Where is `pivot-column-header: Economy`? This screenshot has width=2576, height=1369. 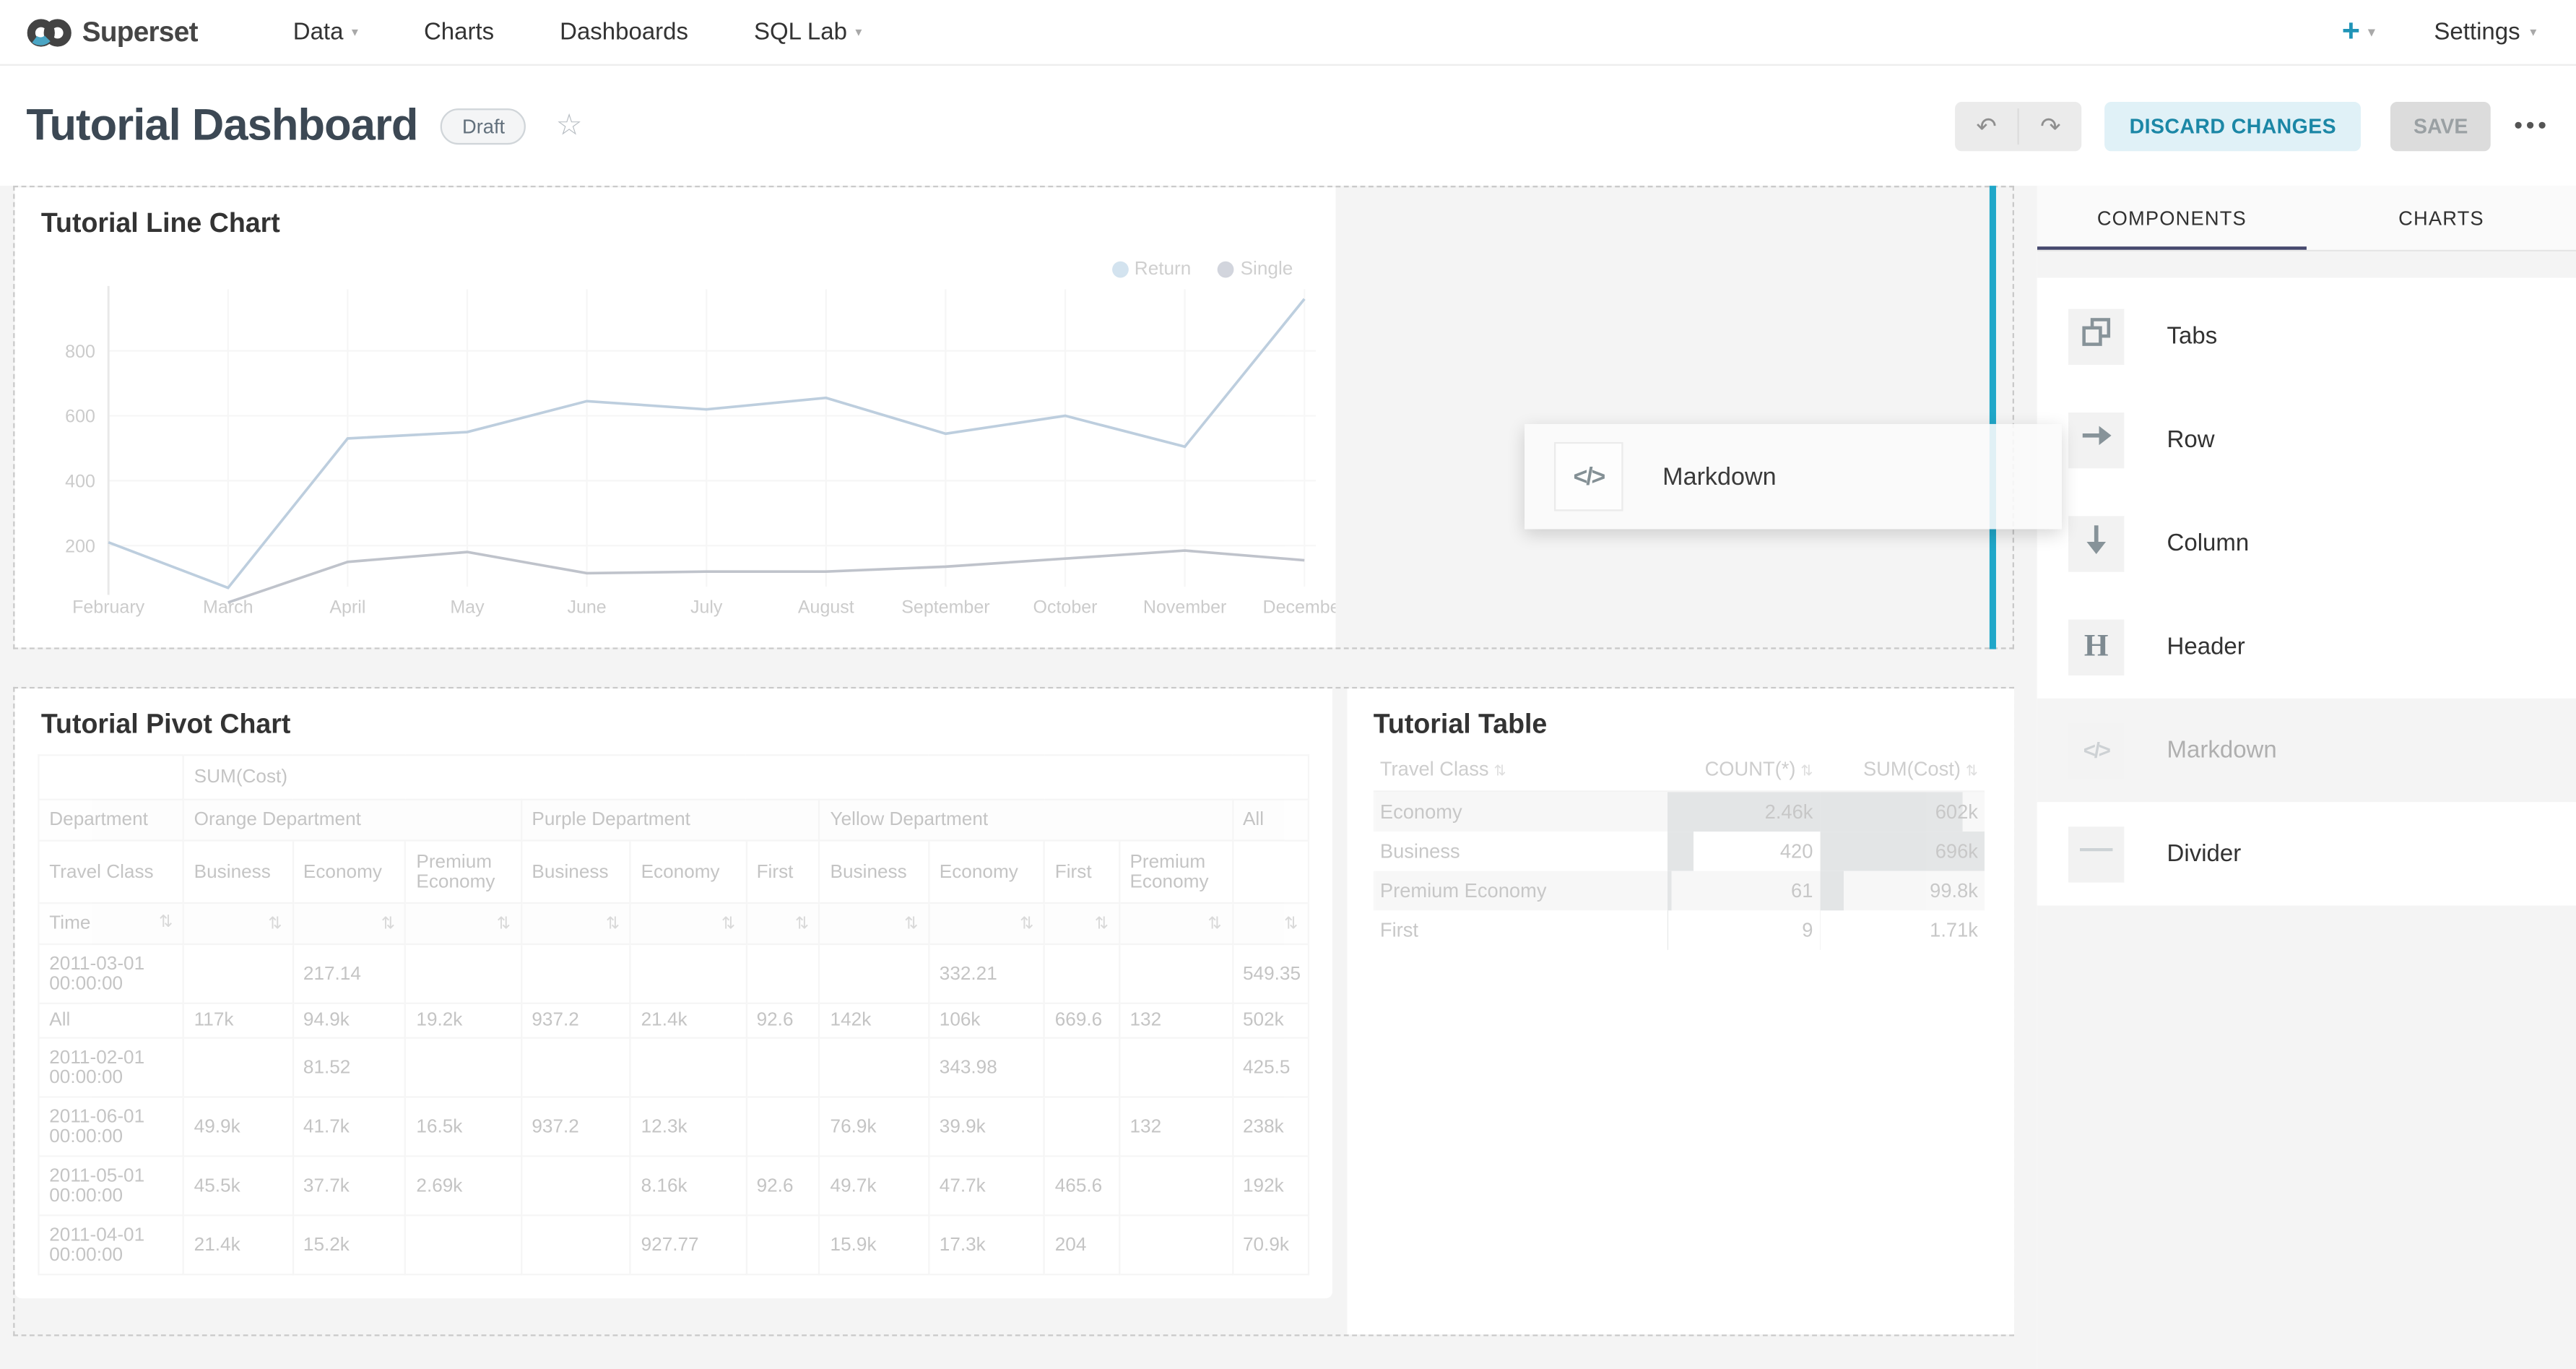
pivot-column-header: Economy is located at coordinates (986, 871).